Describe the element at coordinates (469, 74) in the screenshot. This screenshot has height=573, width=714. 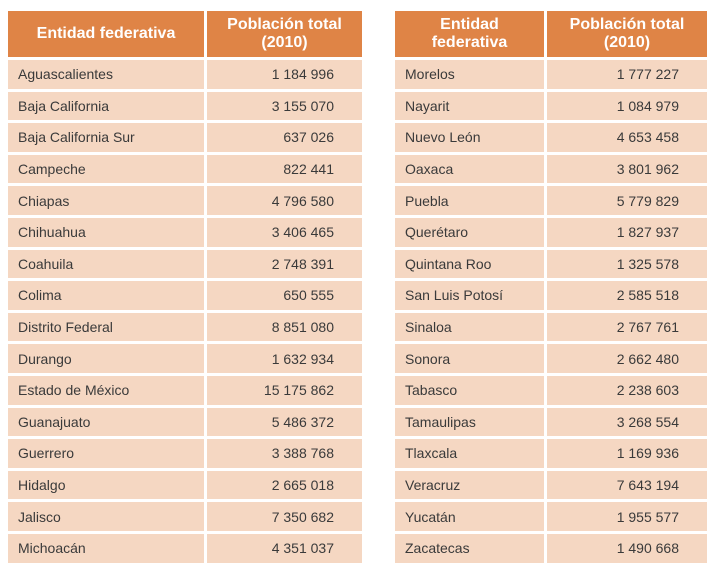
I see `entity-name-cell: Morelos` at that location.